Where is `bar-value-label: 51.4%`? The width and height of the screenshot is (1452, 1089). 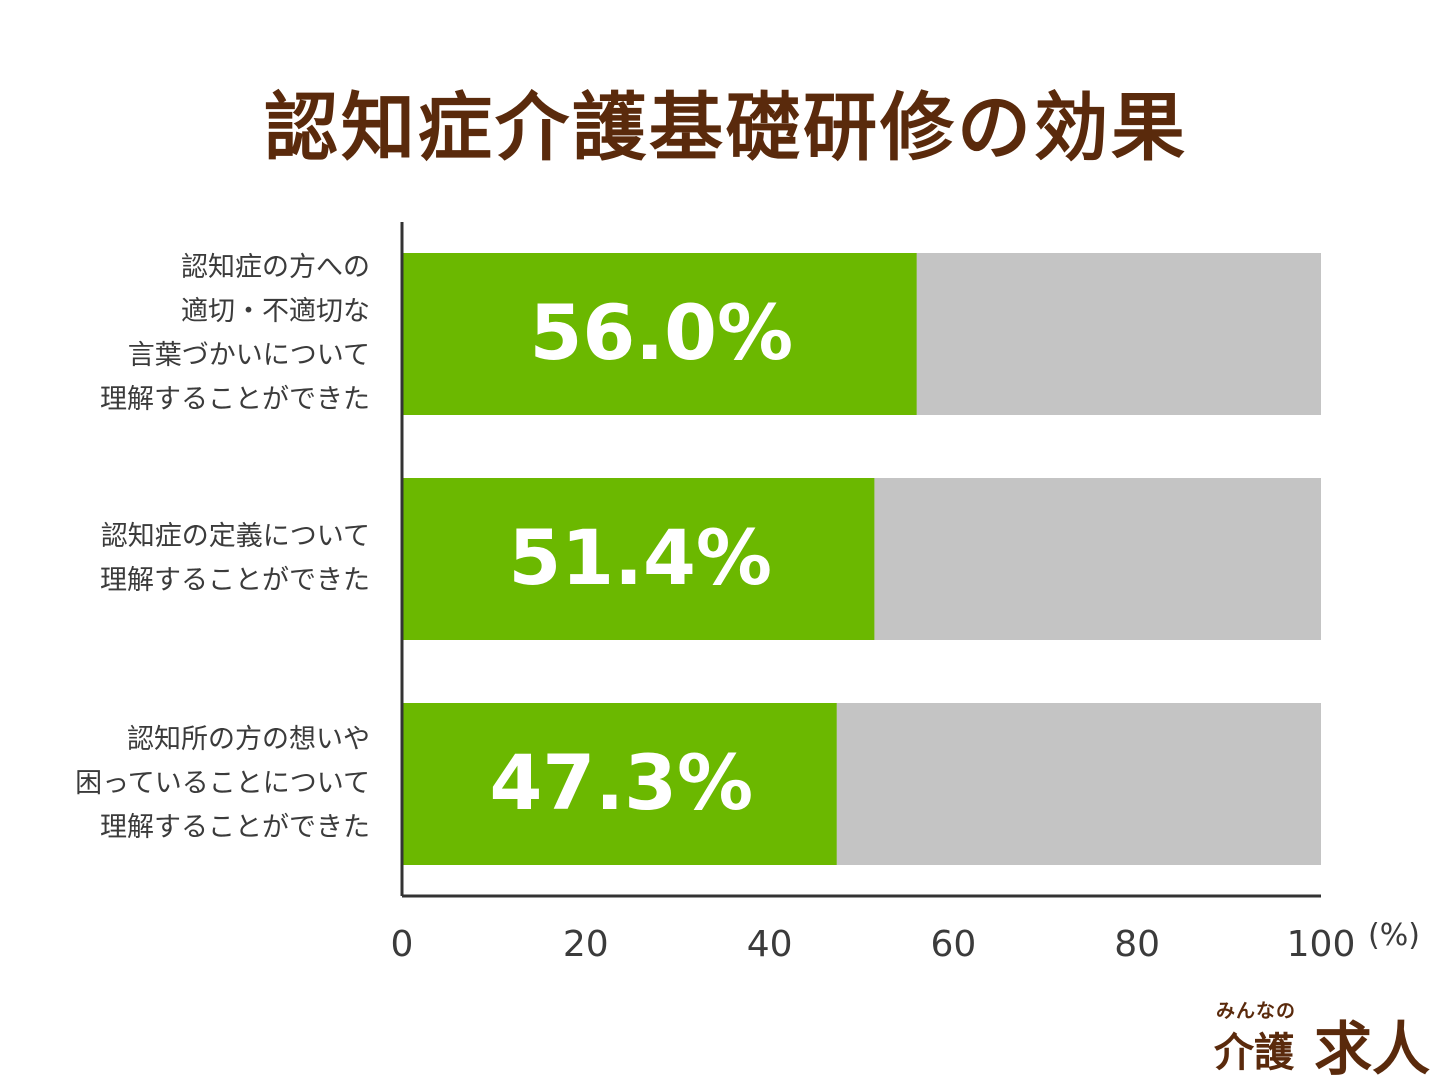 bar-value-label: 51.4% is located at coordinates (640, 557).